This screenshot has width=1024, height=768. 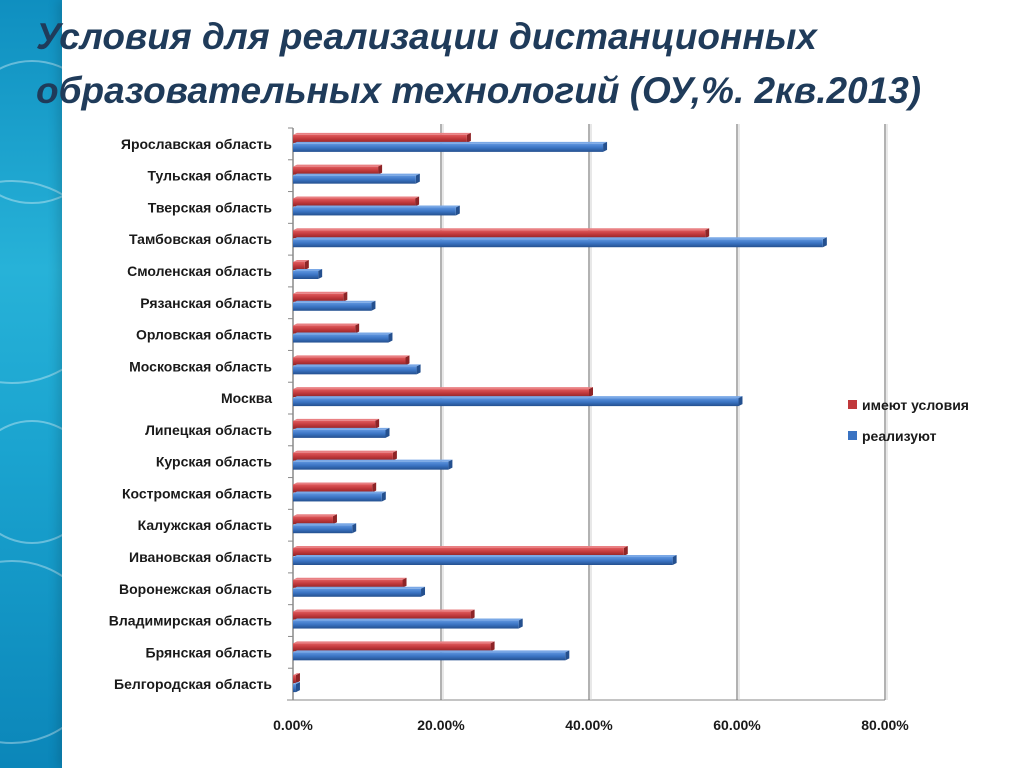 I want to click on category-label: Рязанская область, so click(x=206, y=303).